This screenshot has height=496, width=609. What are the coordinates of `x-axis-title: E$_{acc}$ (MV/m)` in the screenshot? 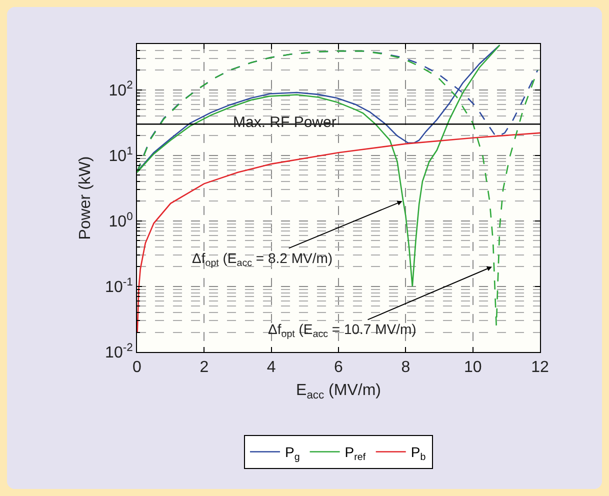 It's located at (338, 392).